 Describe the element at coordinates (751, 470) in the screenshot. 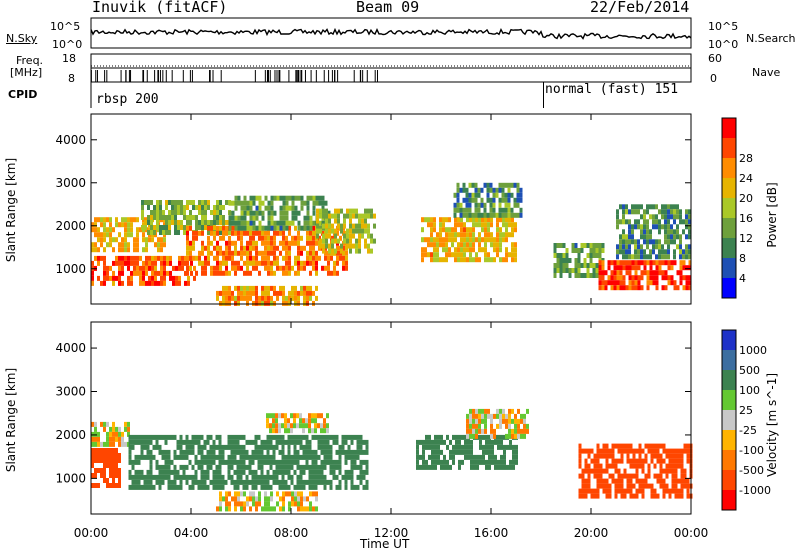

I see `colorbar-tick-label: -500` at that location.